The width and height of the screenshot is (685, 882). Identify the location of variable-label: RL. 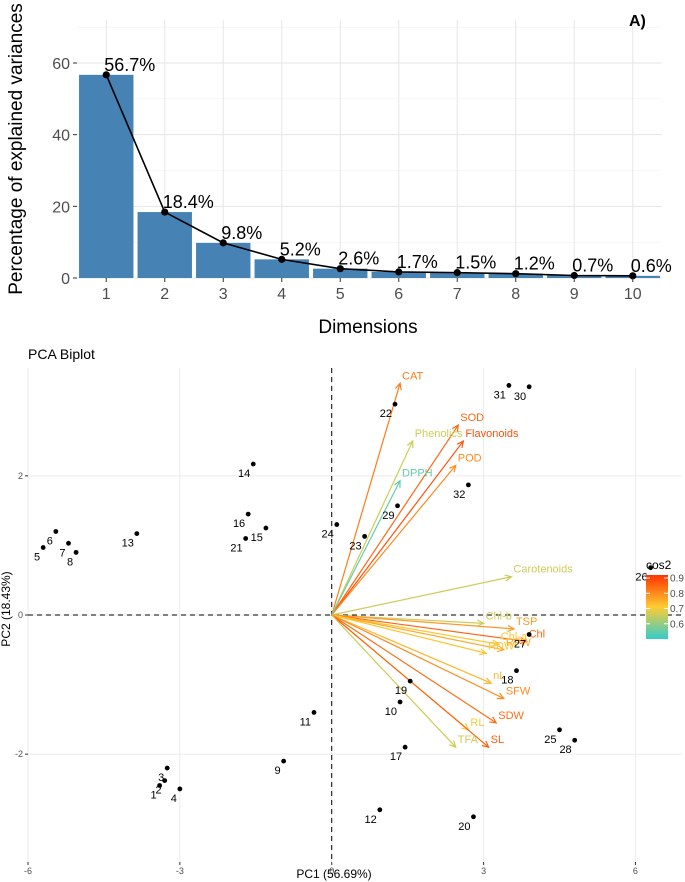
(477, 723).